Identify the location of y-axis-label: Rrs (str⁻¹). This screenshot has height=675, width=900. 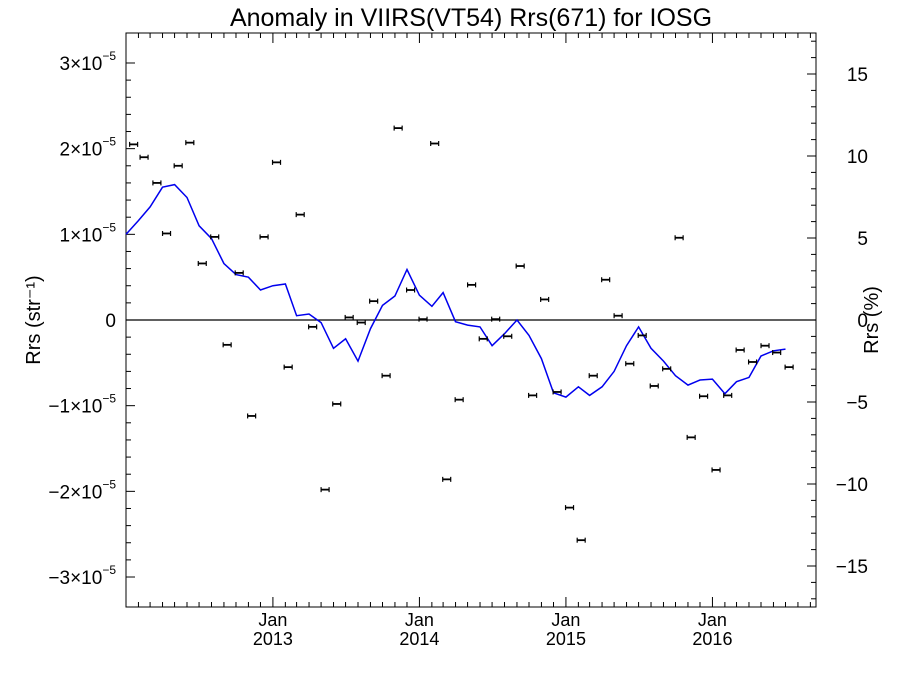
(34, 319).